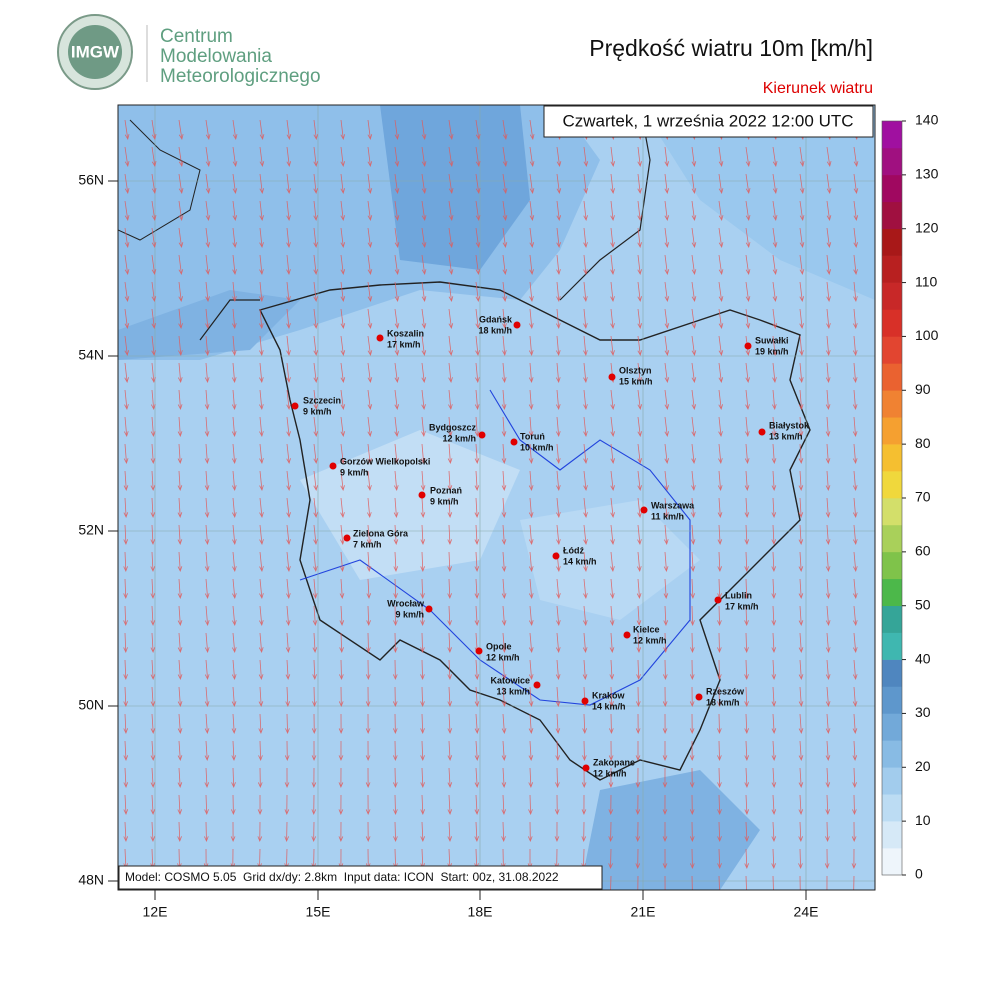 Image resolution: width=1000 pixels, height=1000 pixels. Describe the element at coordinates (453, 427) in the screenshot. I see `city-name: Bydgoszcz` at that location.